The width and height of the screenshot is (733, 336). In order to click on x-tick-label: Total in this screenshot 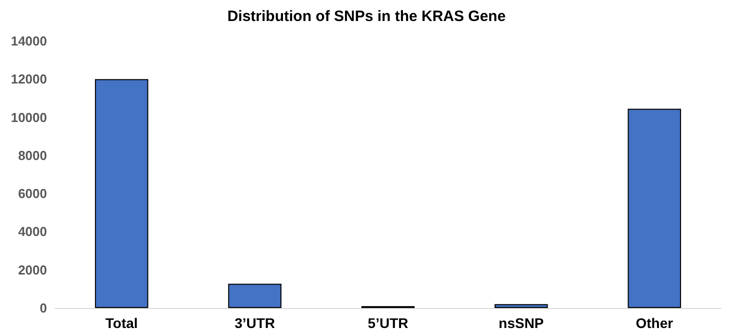, I will do `click(121, 323)`.